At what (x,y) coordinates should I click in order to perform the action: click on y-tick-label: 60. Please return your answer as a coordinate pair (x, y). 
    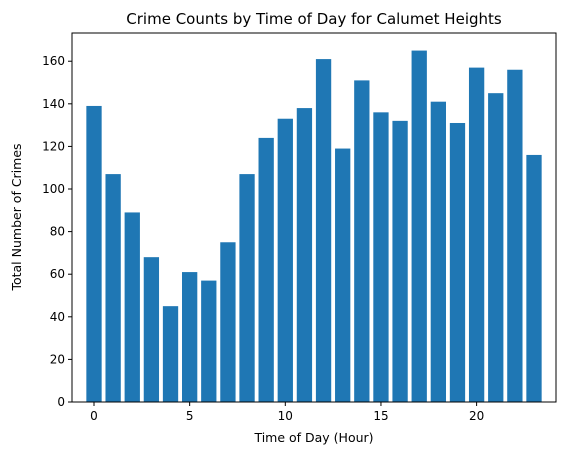
    Looking at the image, I should click on (57, 274).